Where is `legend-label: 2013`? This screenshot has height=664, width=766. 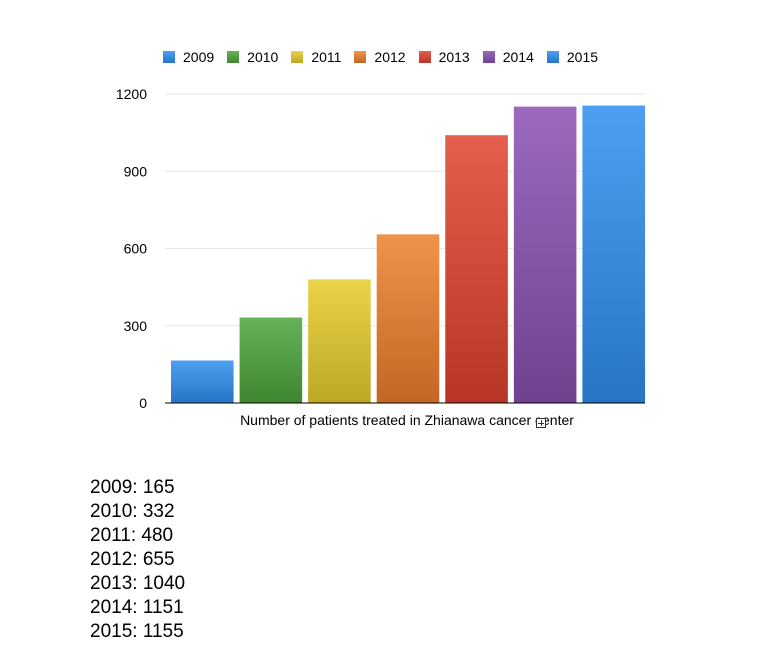 legend-label: 2013 is located at coordinates (454, 57).